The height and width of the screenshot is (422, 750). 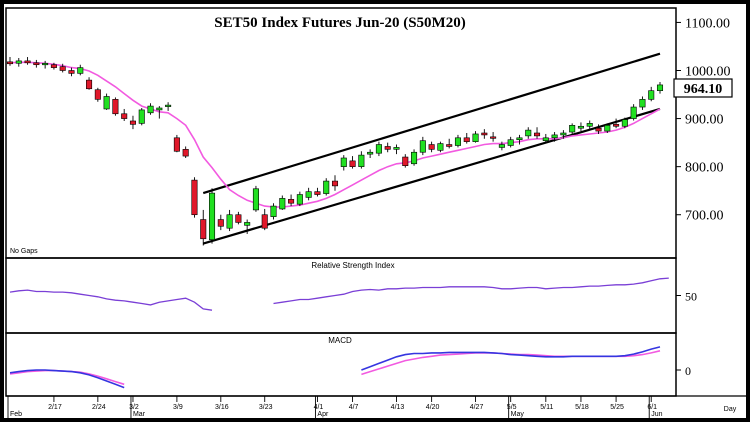 I want to click on date-tick-label: 5/5, so click(x=512, y=407).